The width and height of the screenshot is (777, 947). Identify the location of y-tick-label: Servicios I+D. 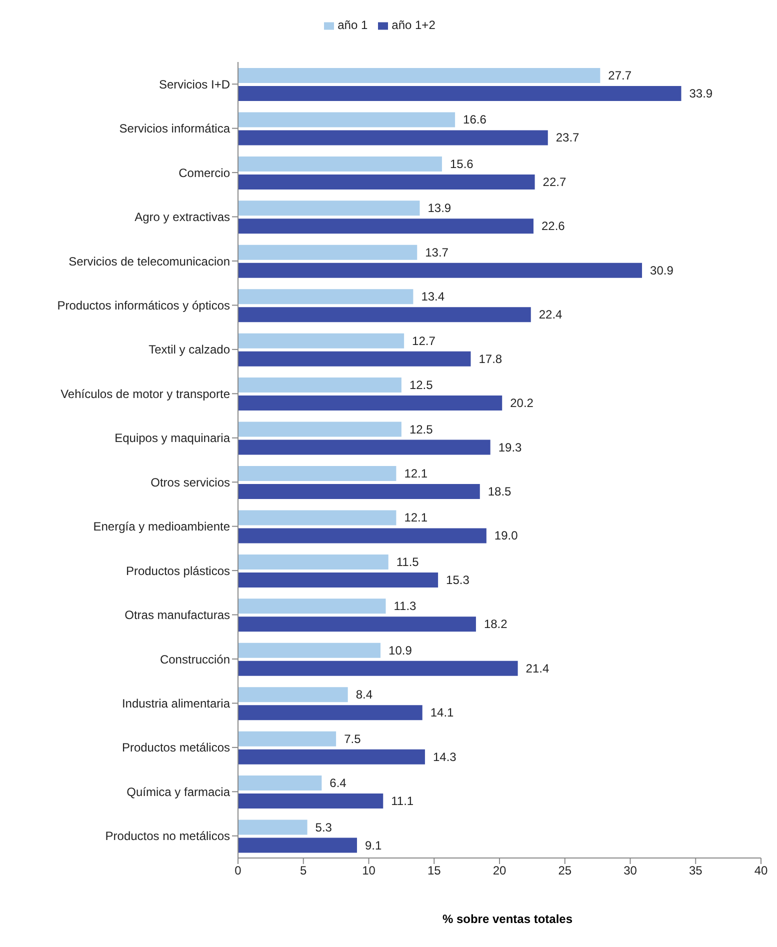
(194, 84).